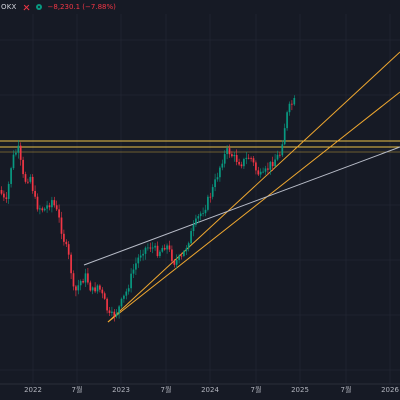  I want to click on x-tick-label: 2023, so click(121, 390).